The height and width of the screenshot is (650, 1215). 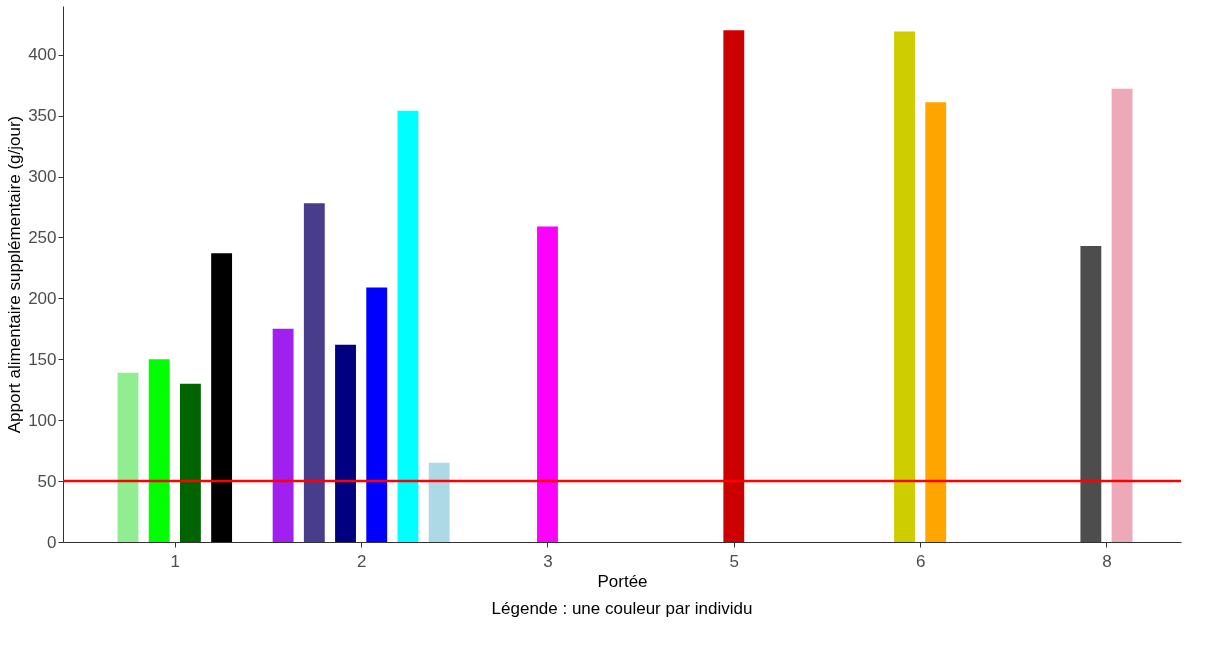 I want to click on y-tick-label: 250, so click(x=42, y=237).